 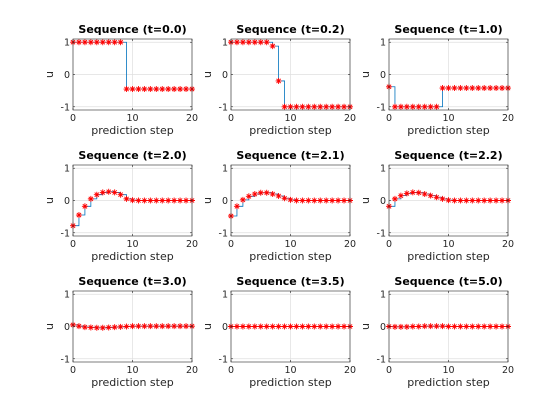 What do you see at coordinates (290, 281) in the screenshot?
I see `subplot-title: Sequence (t=3.5)` at bounding box center [290, 281].